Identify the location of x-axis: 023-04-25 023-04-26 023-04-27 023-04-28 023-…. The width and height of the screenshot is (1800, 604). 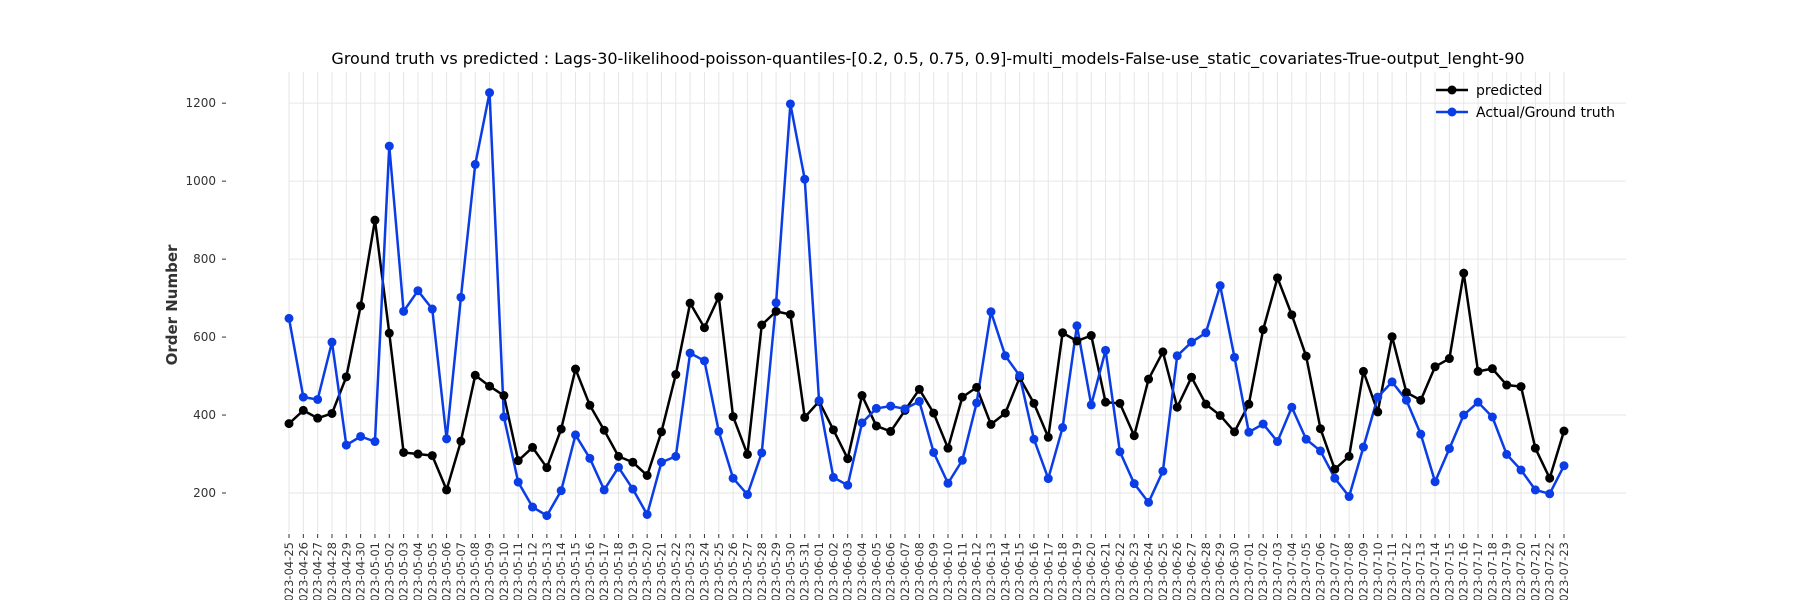
(926, 568).